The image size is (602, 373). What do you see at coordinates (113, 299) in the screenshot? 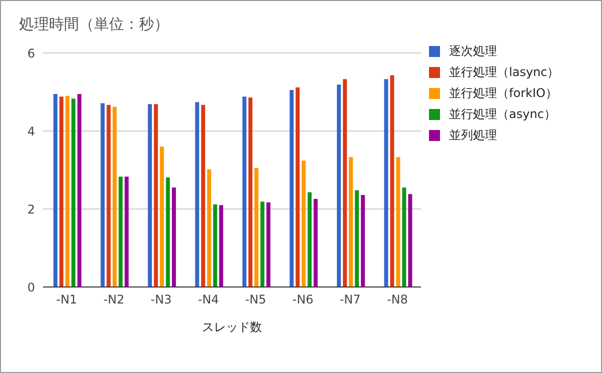
I see `x-tick-label: -N2` at bounding box center [113, 299].